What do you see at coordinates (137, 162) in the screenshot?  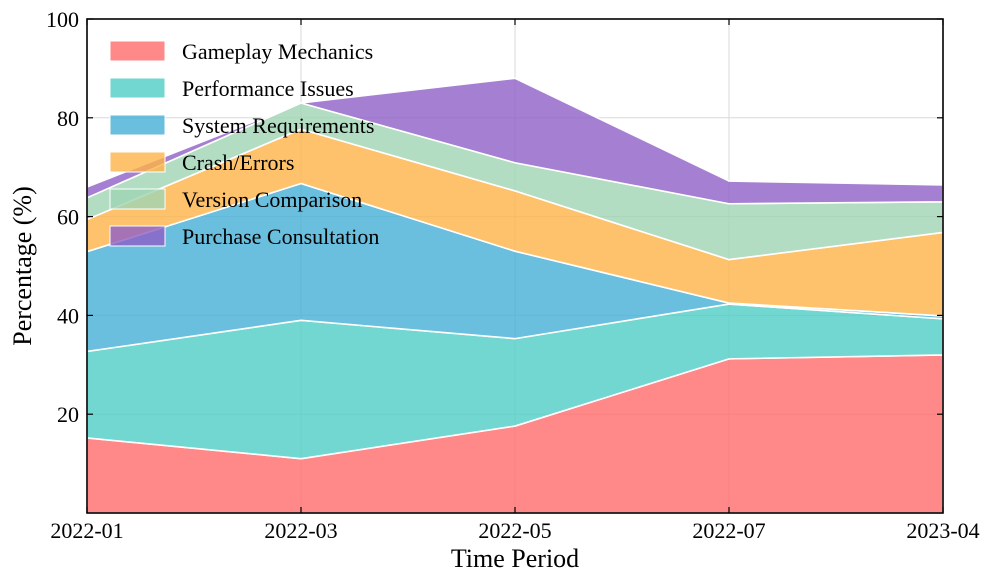 I see `legend-swatch-crash-errors` at bounding box center [137, 162].